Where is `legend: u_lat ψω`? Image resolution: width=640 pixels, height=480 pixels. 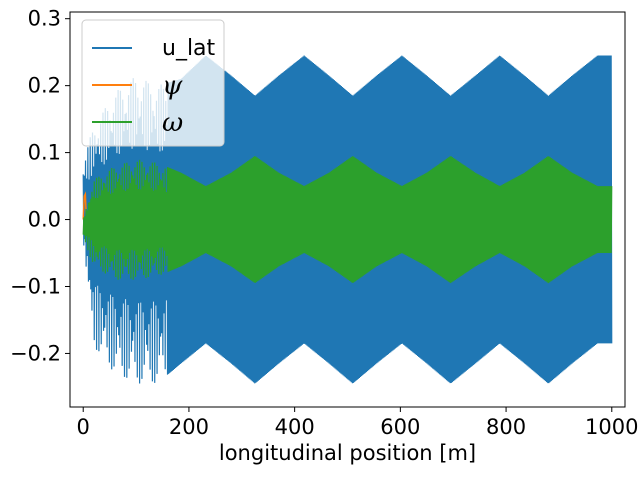 legend: u_lat ψω is located at coordinates (153, 83).